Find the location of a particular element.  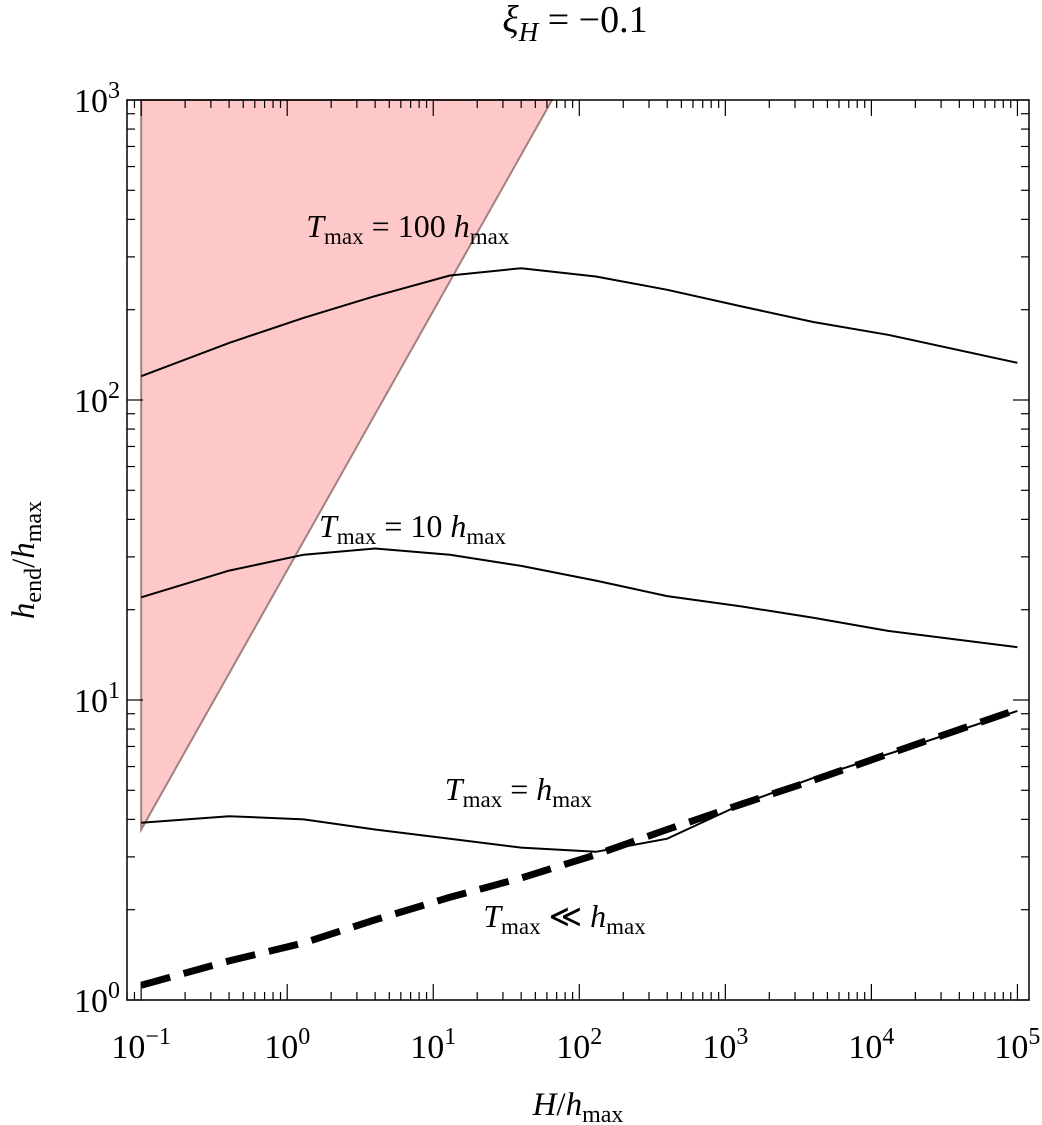

x-tick-label: 10⁻¹ is located at coordinates (141, 1045).